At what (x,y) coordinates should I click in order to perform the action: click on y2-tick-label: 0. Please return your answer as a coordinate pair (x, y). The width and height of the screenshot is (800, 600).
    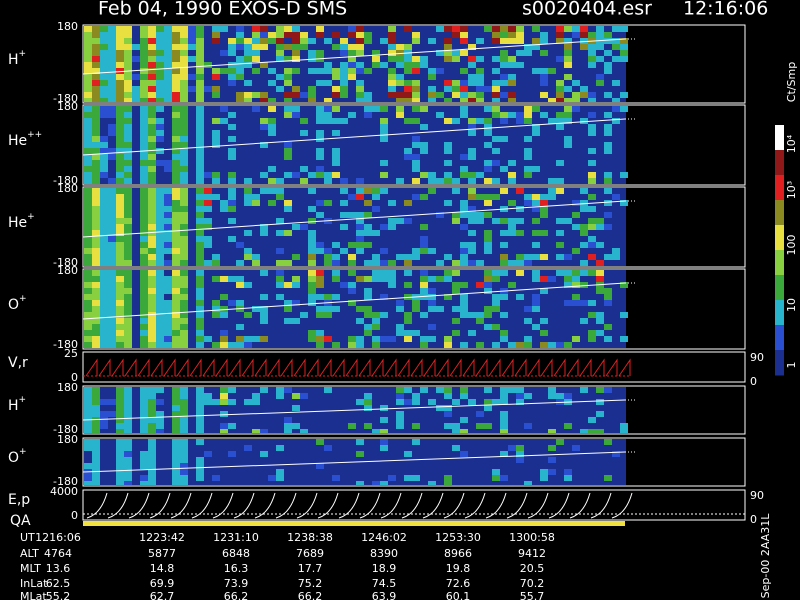
    Looking at the image, I should click on (753, 519).